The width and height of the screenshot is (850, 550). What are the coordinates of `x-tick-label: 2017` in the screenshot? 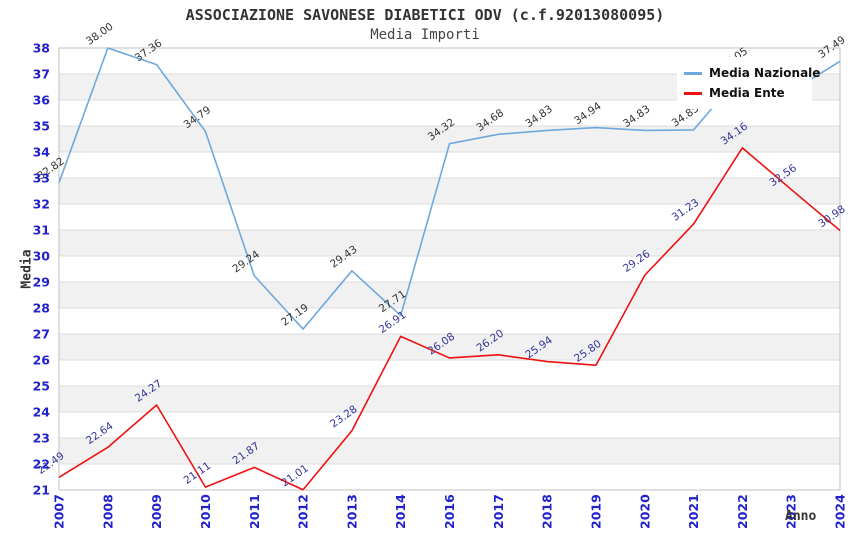 It's located at (498, 511).